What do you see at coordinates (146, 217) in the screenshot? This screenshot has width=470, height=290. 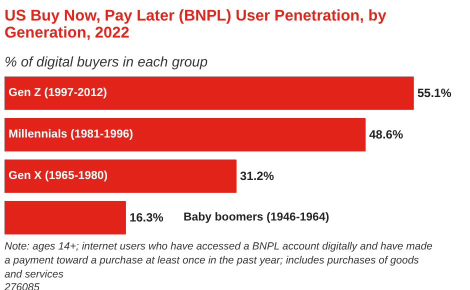 I see `data-label: 16.3%` at bounding box center [146, 217].